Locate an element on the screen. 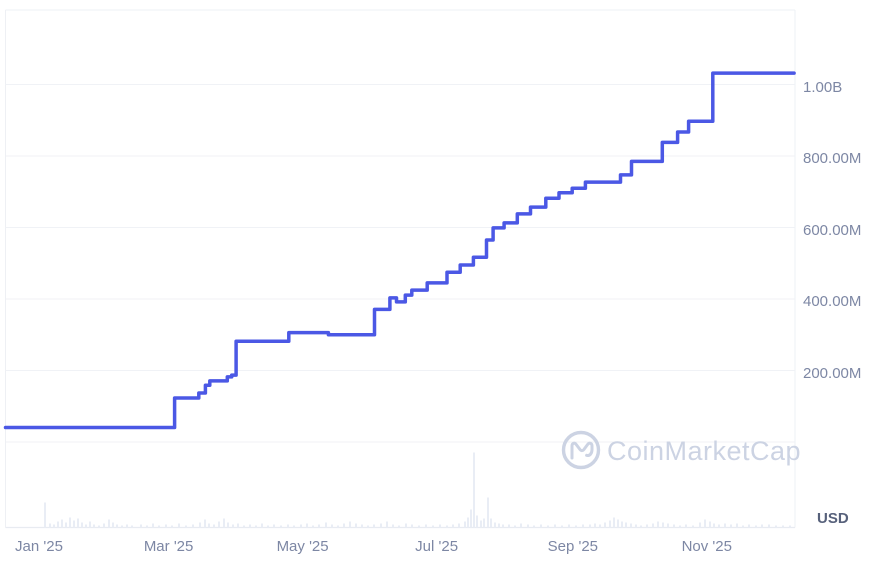 This screenshot has width=887, height=573. x-tick-label: Jul '25 is located at coordinates (437, 546).